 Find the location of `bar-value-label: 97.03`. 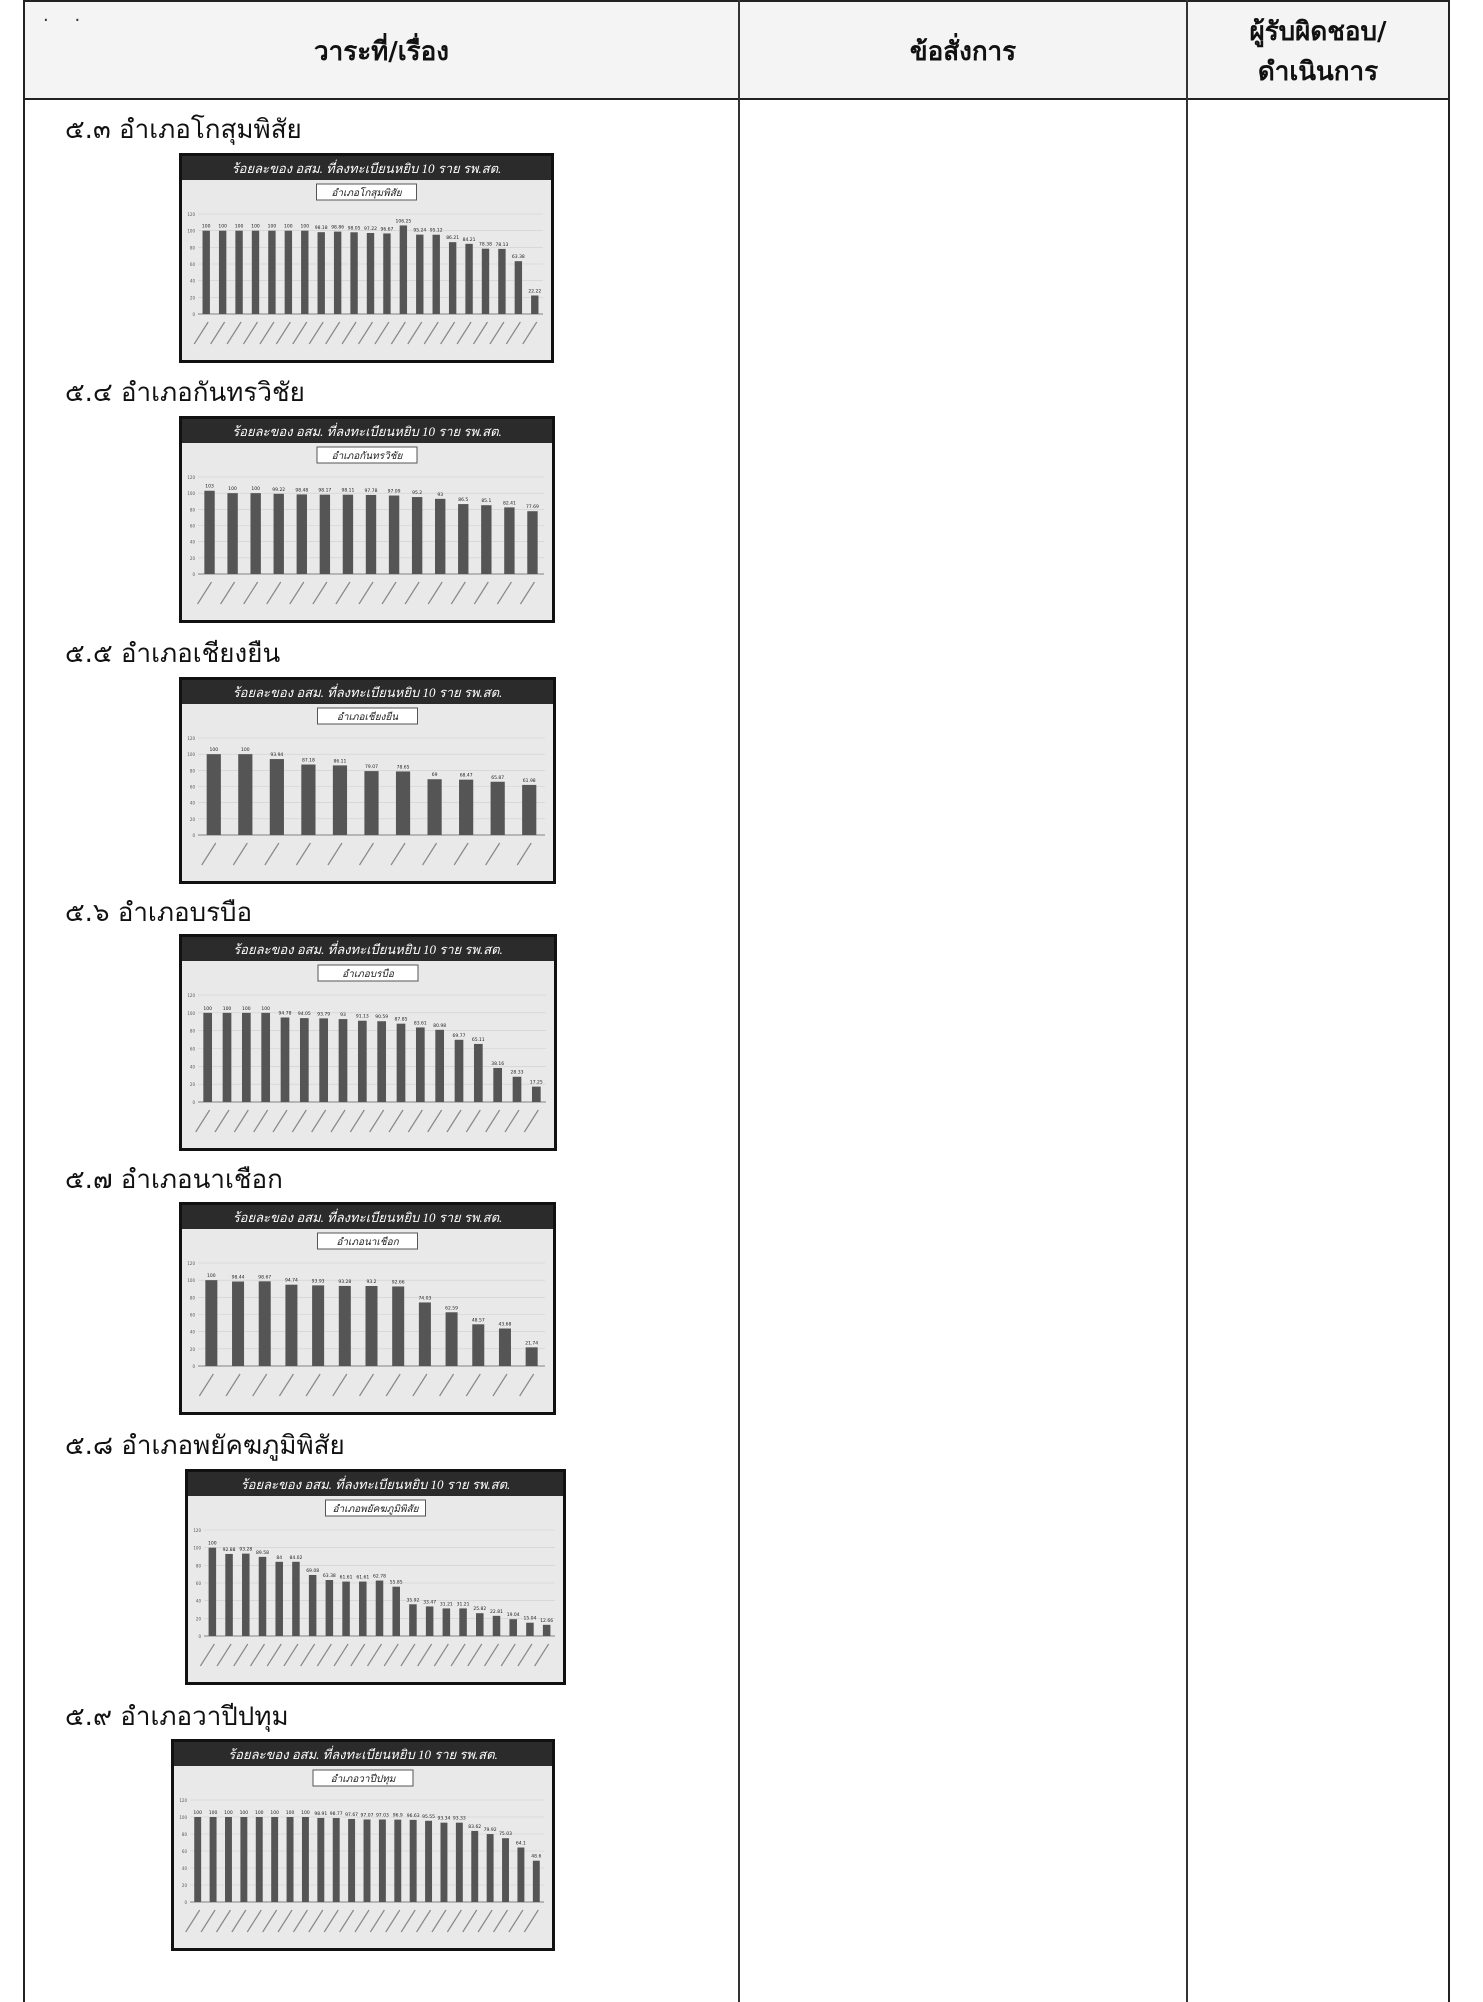

bar-value-label: 97.03 is located at coordinates (382, 1816).